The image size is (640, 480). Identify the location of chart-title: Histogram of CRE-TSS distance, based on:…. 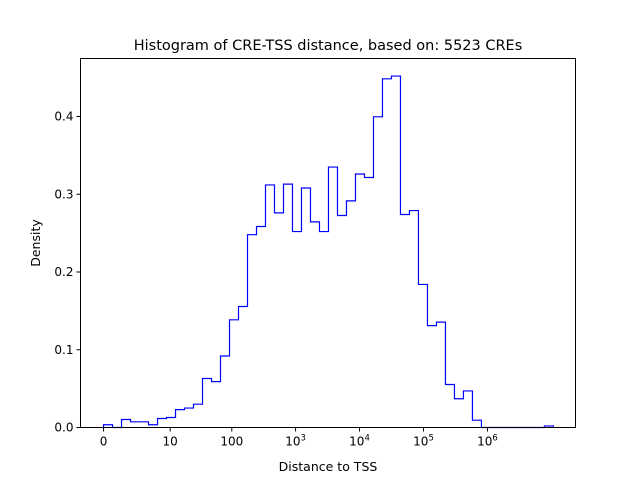
(328, 46).